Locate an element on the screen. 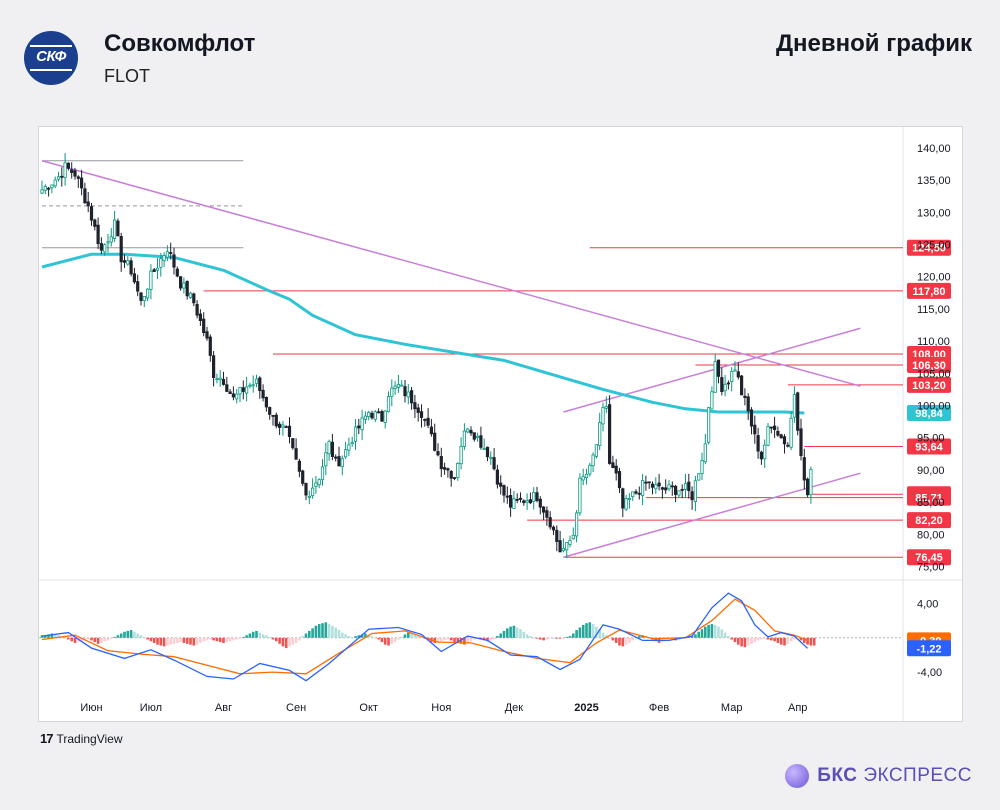 The width and height of the screenshot is (1000, 810). price-tick-label: 140,00 is located at coordinates (934, 149).